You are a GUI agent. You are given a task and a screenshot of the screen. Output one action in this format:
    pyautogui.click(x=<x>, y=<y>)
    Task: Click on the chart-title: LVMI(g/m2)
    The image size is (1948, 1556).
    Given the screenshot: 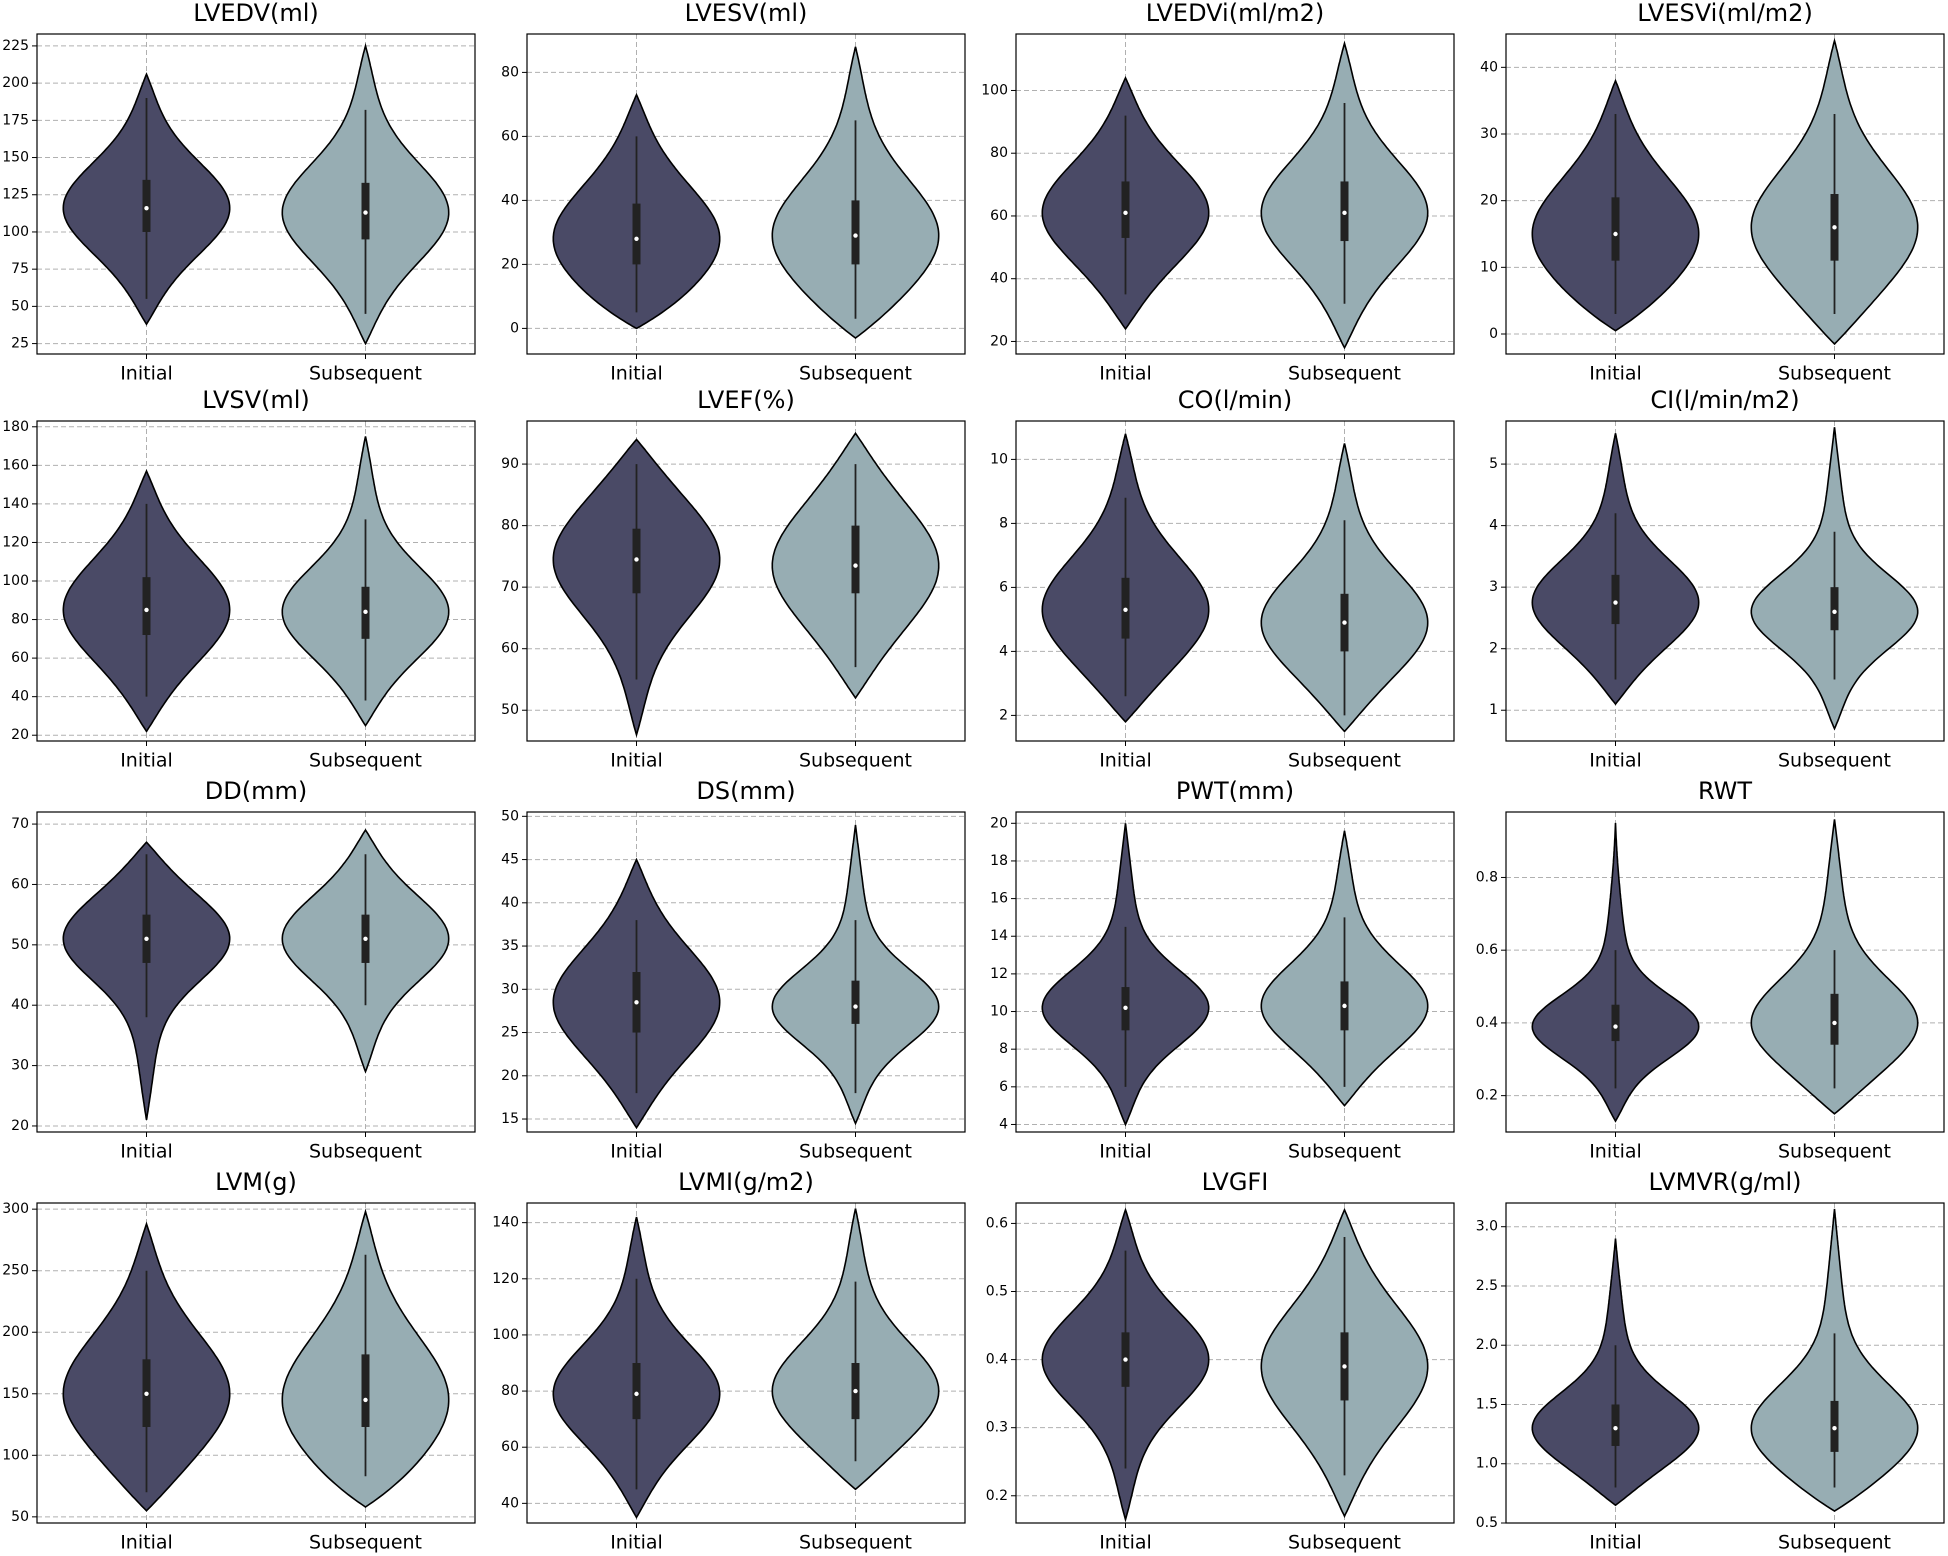 What is the action you would take?
    pyautogui.click(x=746, y=1182)
    